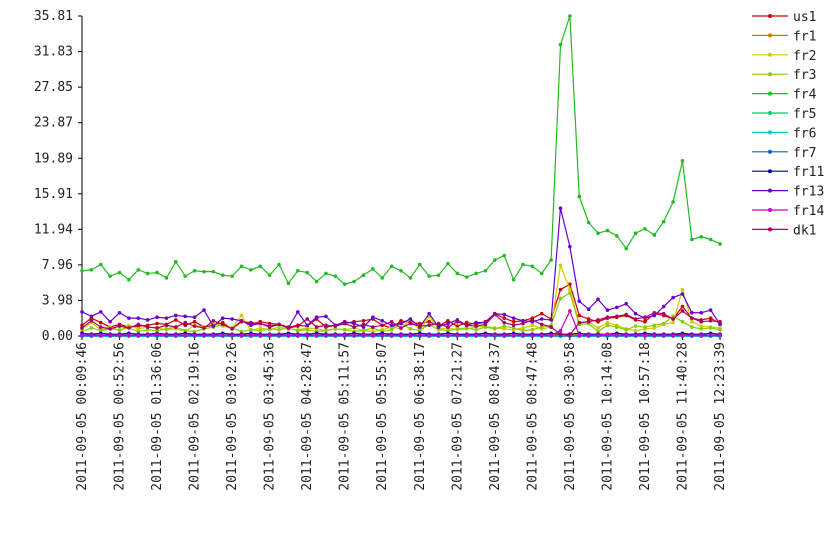  I want to click on x-tick-label: 2011-09-05 04:28:47, so click(307, 416).